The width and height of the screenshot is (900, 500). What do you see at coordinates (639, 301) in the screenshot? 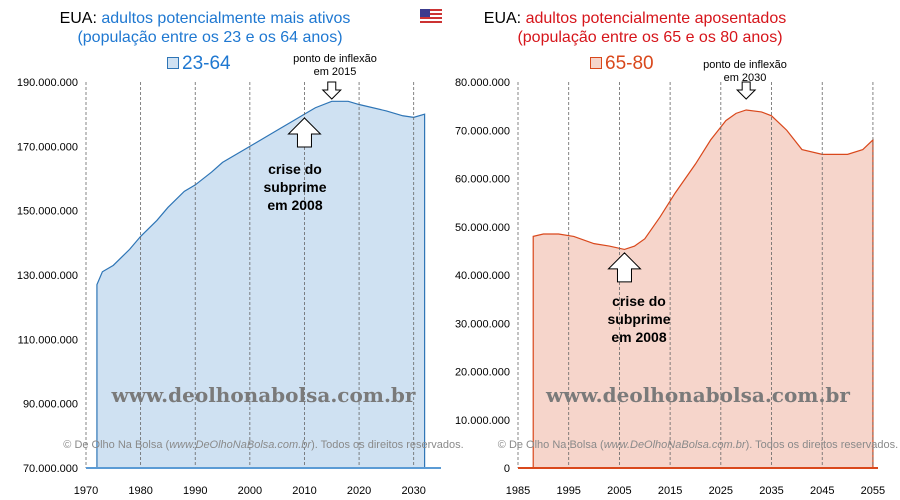
I see `right-crise-1: crise do` at bounding box center [639, 301].